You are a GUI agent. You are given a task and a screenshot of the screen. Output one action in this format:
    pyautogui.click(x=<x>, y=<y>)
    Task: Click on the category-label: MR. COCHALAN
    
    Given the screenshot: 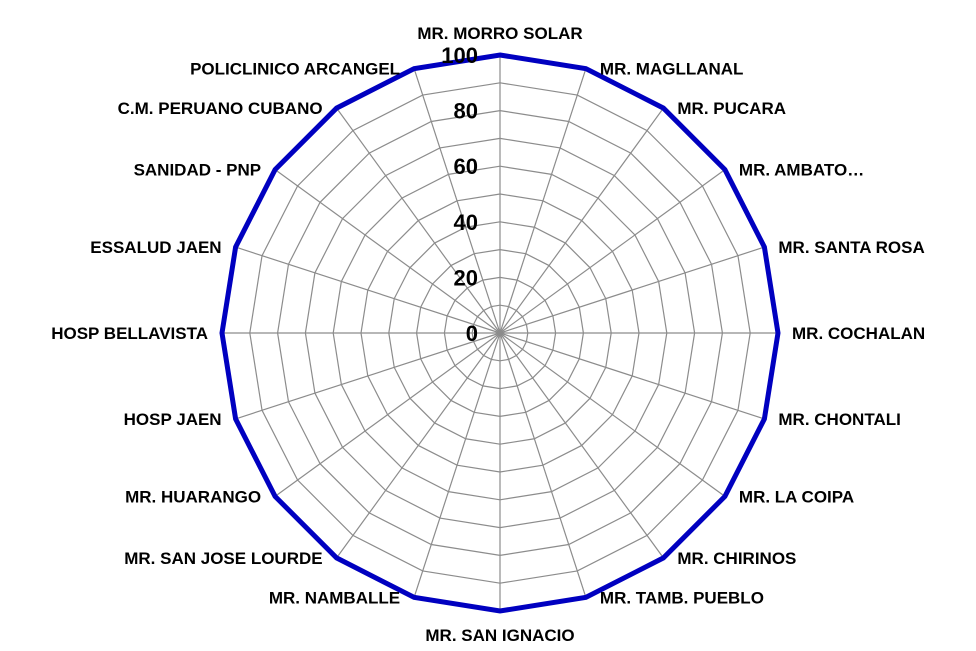 What is the action you would take?
    pyautogui.click(x=858, y=333)
    